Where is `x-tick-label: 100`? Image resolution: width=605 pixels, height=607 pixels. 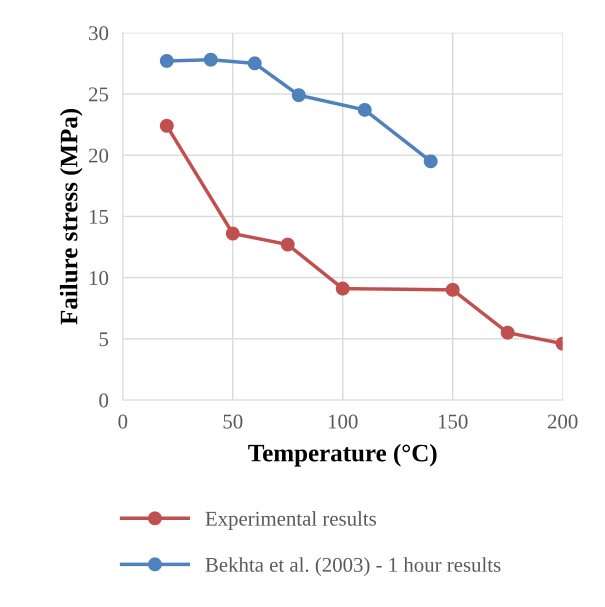 x-tick-label: 100 is located at coordinates (343, 421).